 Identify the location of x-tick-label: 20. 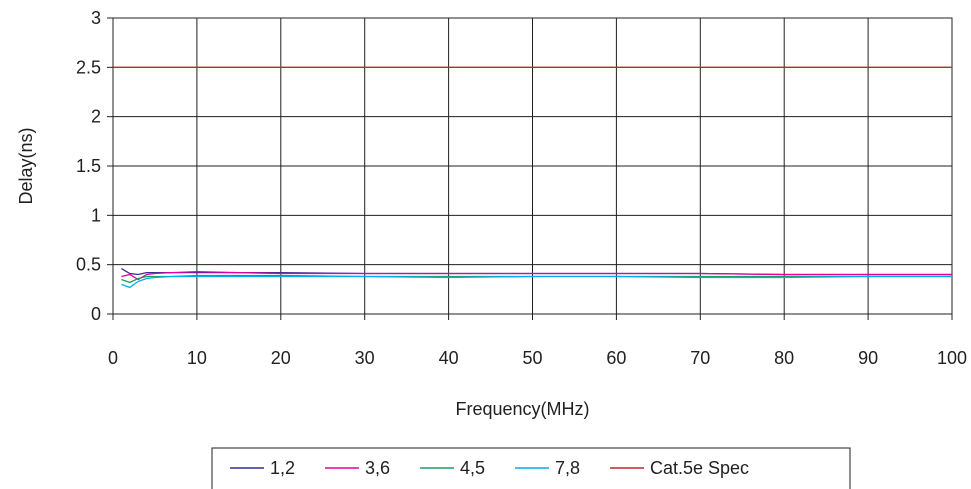
(281, 358).